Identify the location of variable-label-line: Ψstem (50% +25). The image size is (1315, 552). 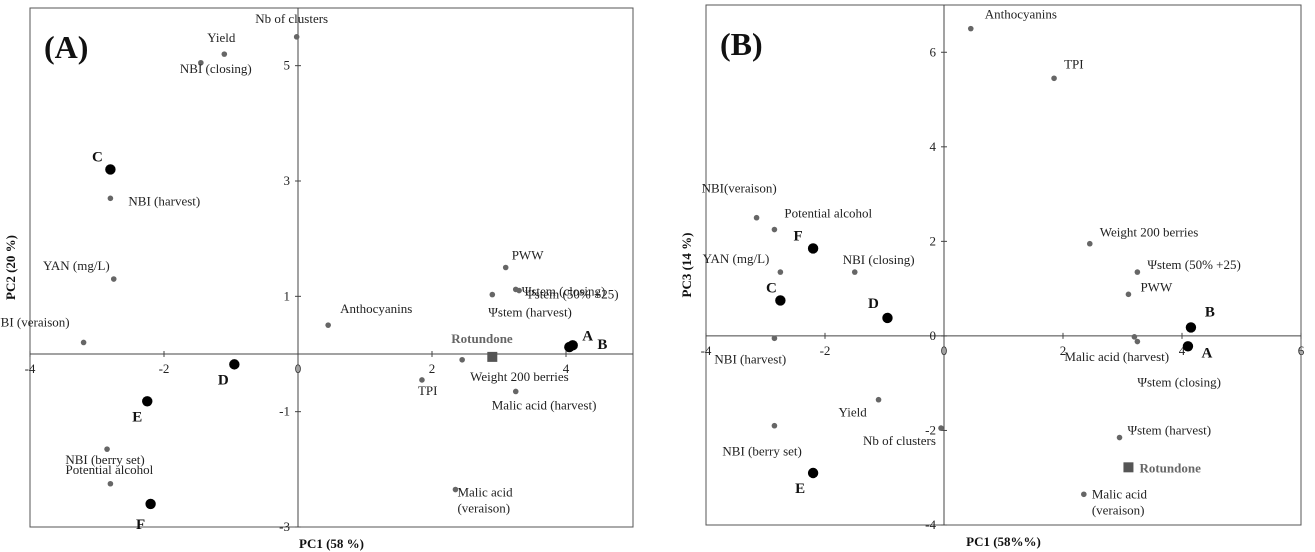
(1193, 264).